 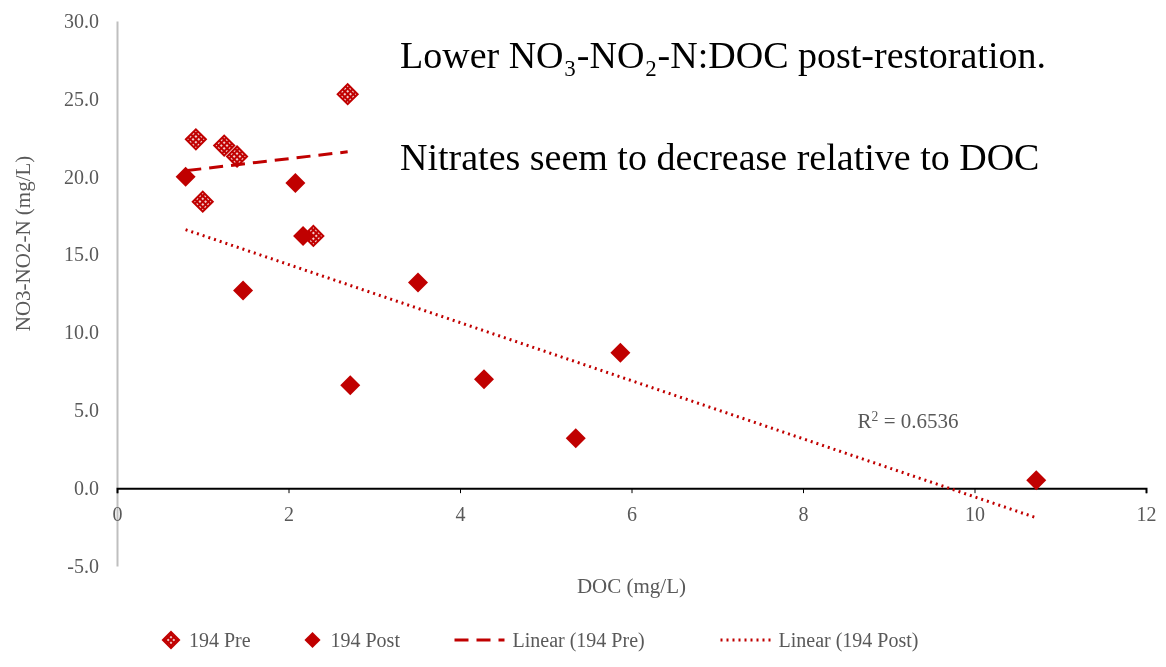 What do you see at coordinates (117, 514) in the screenshot?
I see `x-tick-label: 0` at bounding box center [117, 514].